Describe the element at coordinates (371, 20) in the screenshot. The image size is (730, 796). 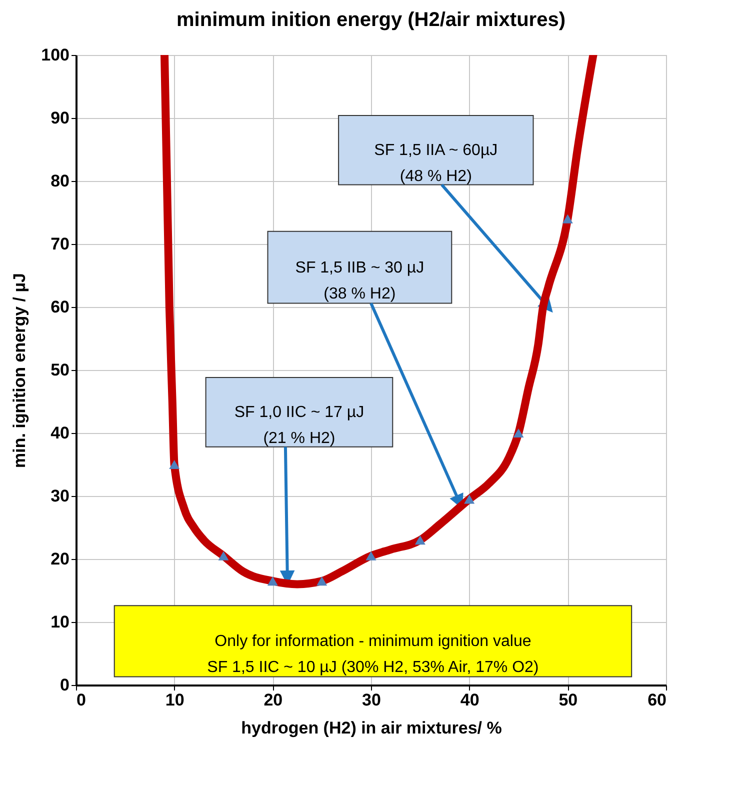
I see `chart-title: minimum inition energy (H2/air mixtures)` at that location.